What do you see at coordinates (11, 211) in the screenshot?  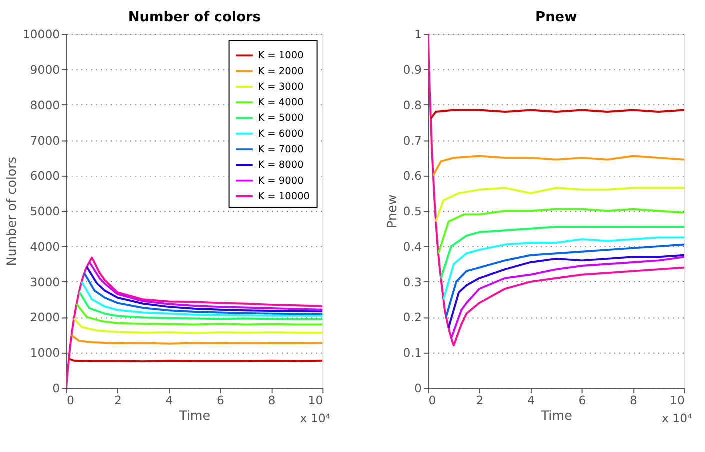 I see `y-axis-title: Number of colors` at bounding box center [11, 211].